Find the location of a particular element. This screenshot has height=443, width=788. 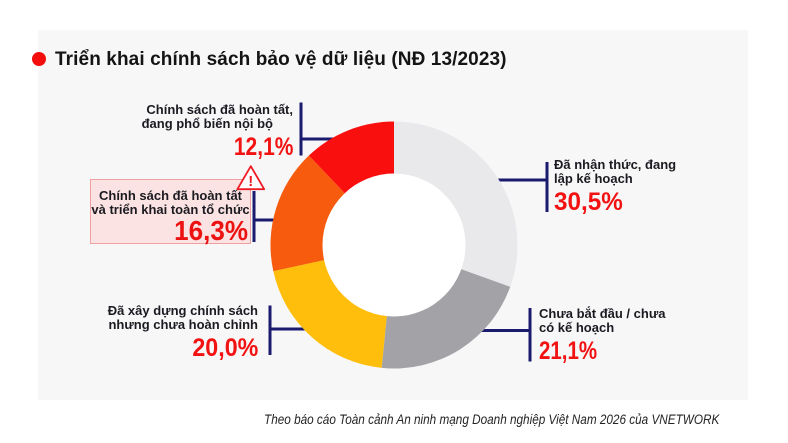

callout-aware: Đã nhận thức, đang lập kế hoạch 30,5% is located at coordinates (615, 186).